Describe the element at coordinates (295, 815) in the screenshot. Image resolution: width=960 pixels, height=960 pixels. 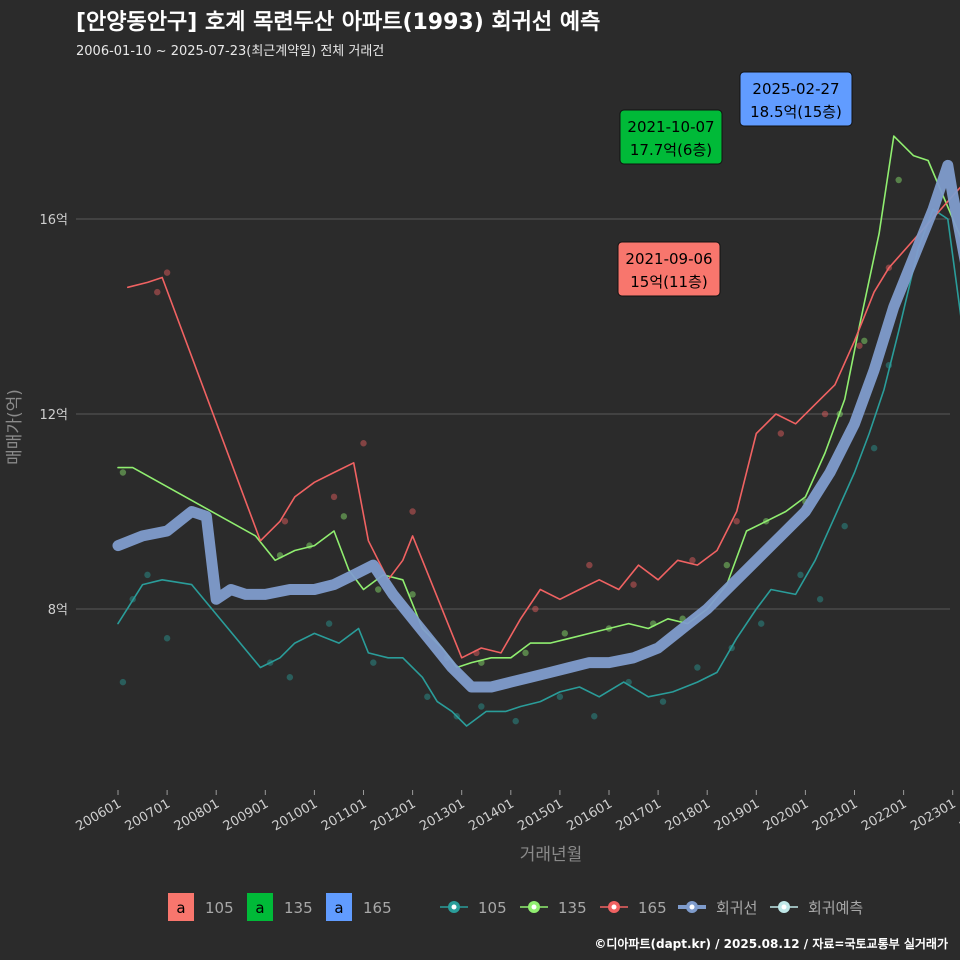
I see `x-tick-label: 201001` at that location.